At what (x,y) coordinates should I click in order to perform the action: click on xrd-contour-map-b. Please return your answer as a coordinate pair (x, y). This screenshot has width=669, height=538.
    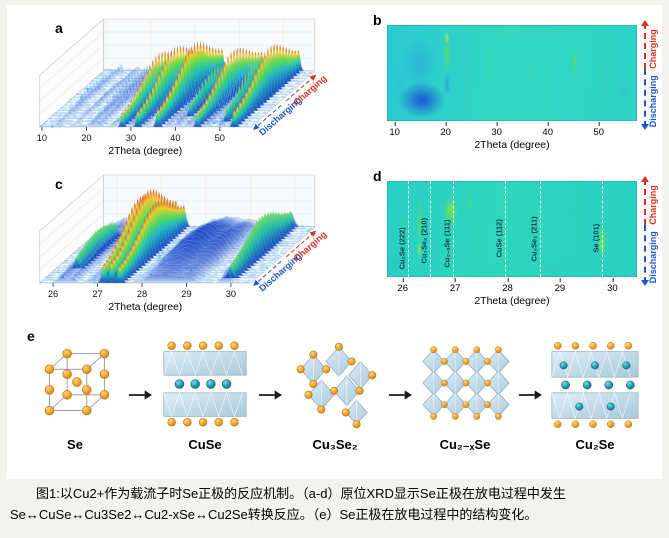
    Looking at the image, I should click on (512, 73).